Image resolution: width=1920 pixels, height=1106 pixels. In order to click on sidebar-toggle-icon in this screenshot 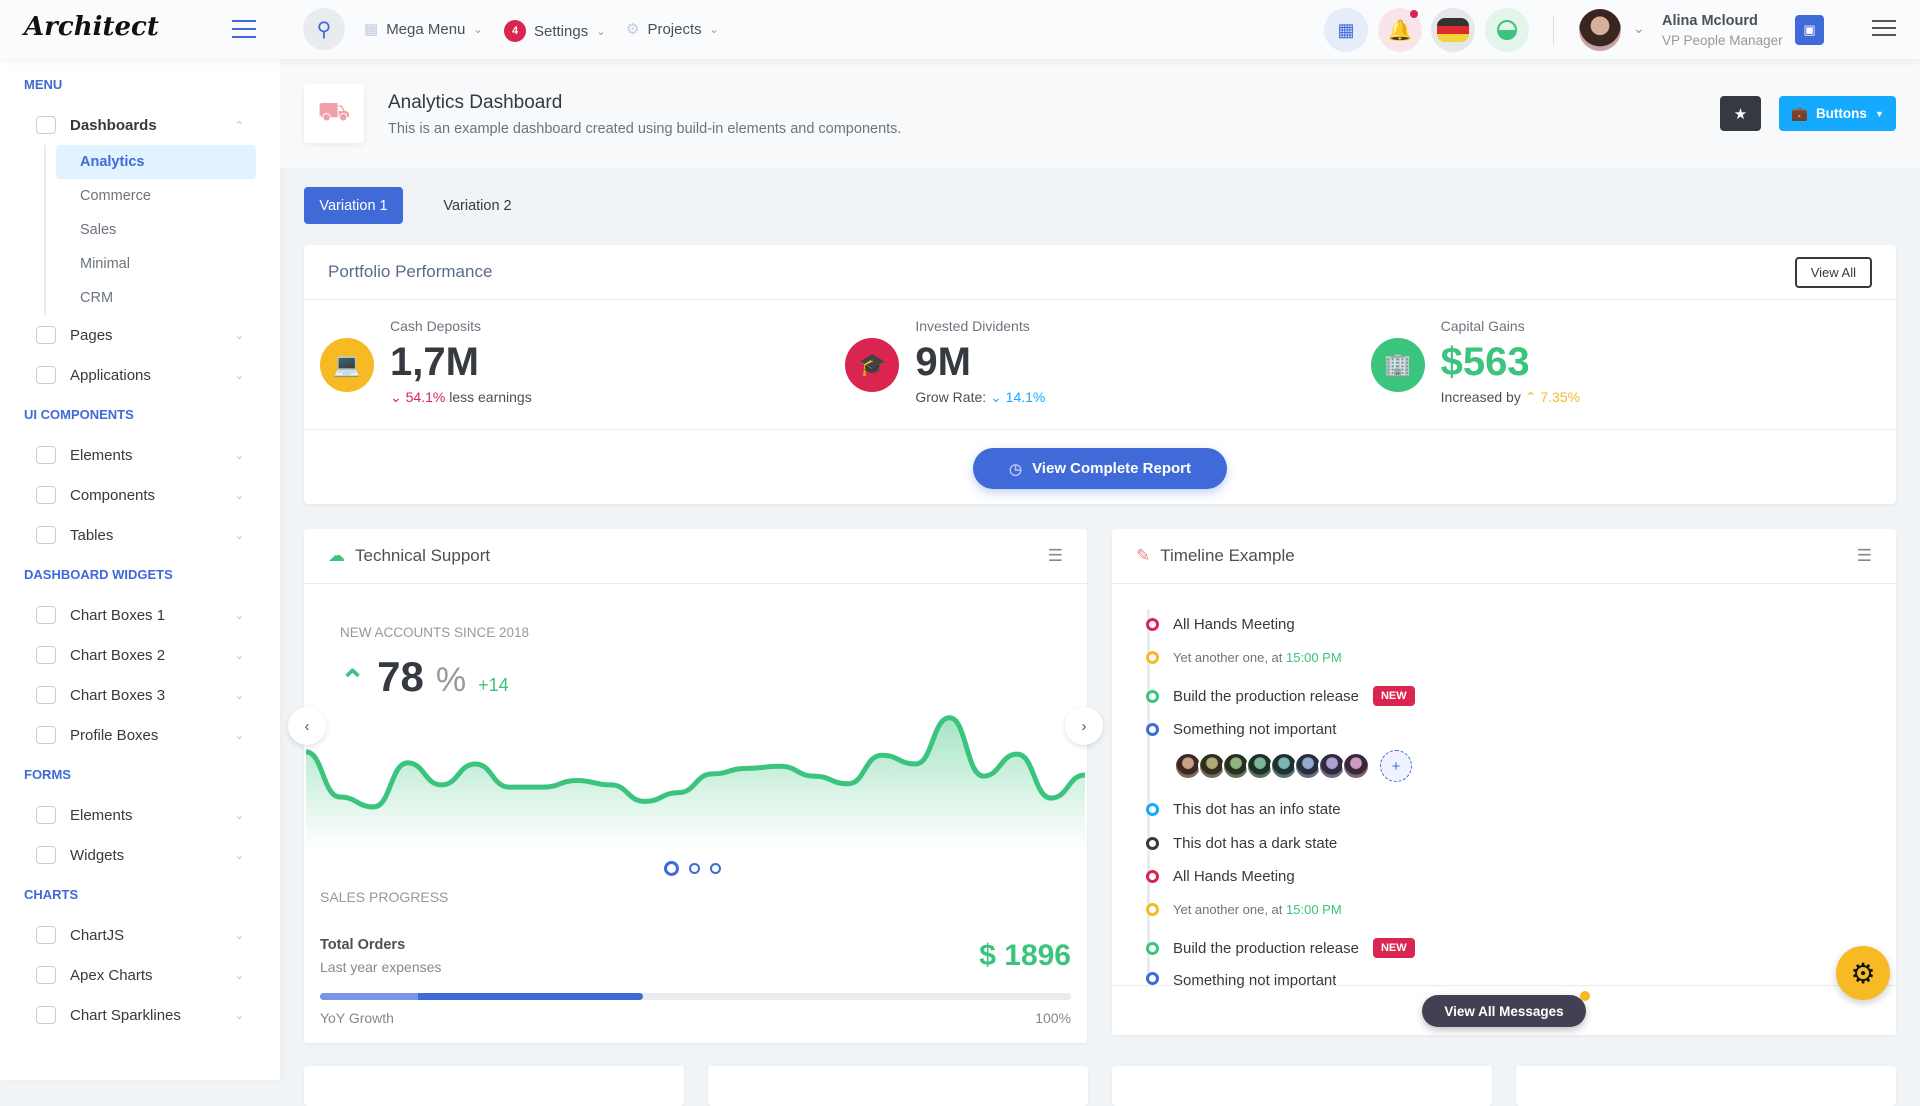, I will do `click(244, 29)`.